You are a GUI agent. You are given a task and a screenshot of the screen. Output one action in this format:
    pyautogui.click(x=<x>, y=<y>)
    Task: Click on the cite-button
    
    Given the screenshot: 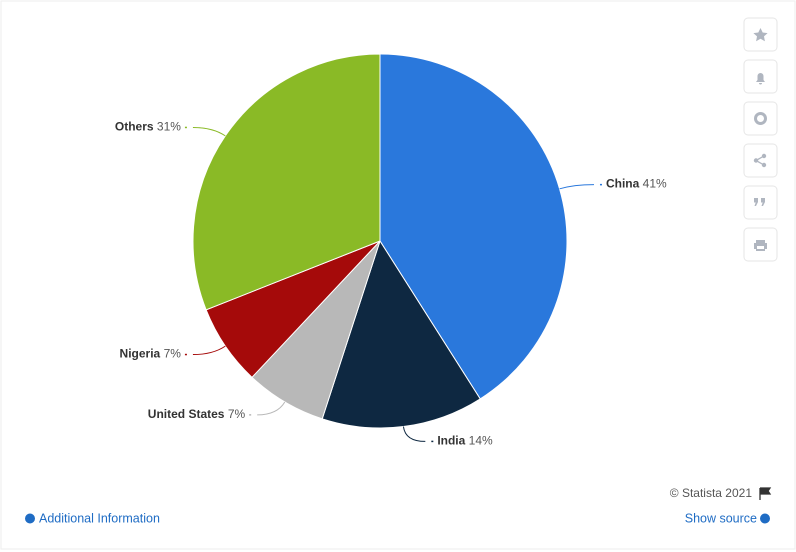 What is the action you would take?
    pyautogui.click(x=760, y=202)
    